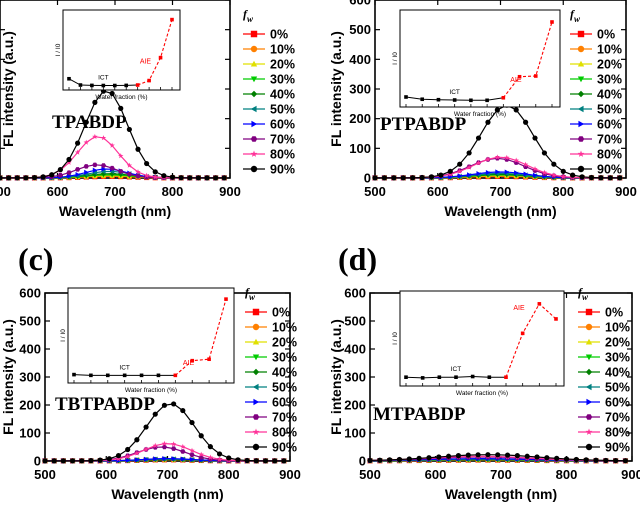 This screenshot has width=640, height=505. I want to click on legend-label: 20%, so click(609, 65).